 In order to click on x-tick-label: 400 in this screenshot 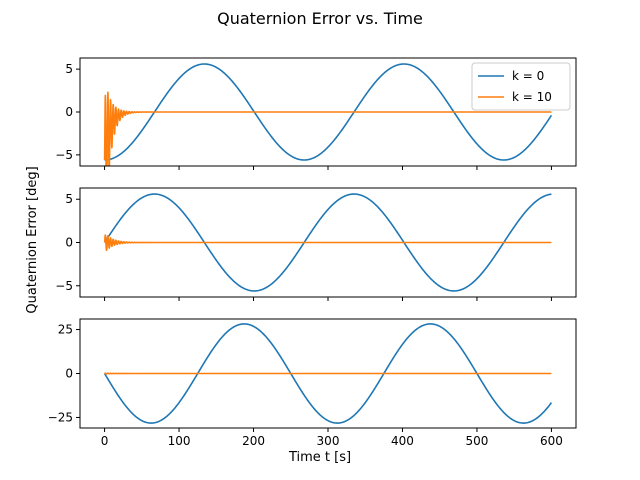, I will do `click(402, 441)`.